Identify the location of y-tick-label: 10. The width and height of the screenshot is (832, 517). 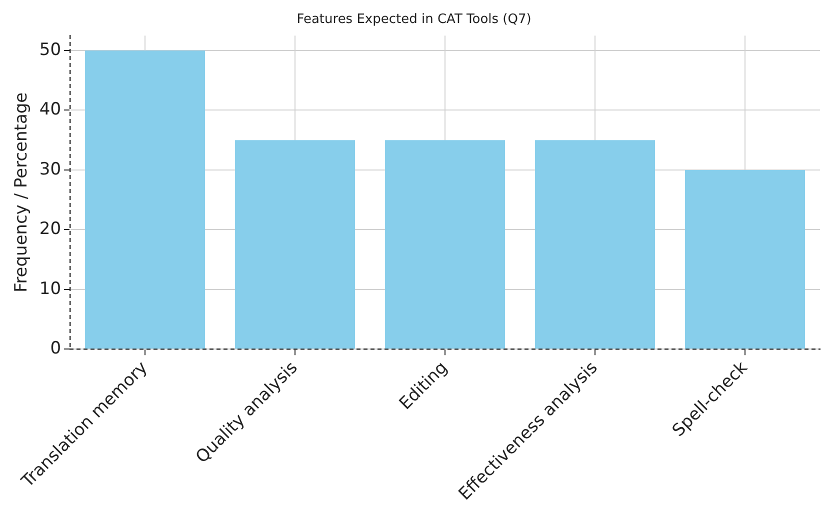
(50, 288).